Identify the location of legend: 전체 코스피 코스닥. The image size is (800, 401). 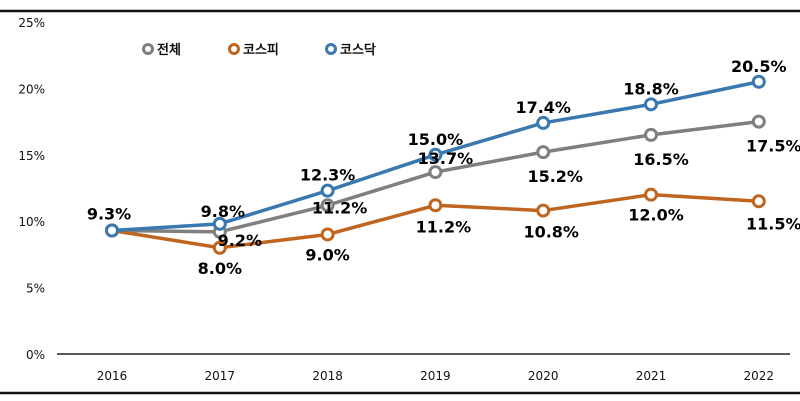
(259, 50).